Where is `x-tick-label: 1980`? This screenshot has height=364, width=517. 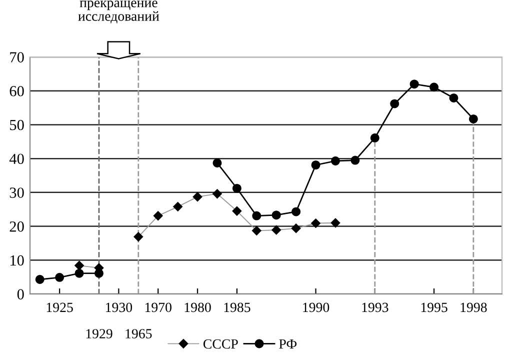
x-tick-label: 1980 is located at coordinates (197, 307).